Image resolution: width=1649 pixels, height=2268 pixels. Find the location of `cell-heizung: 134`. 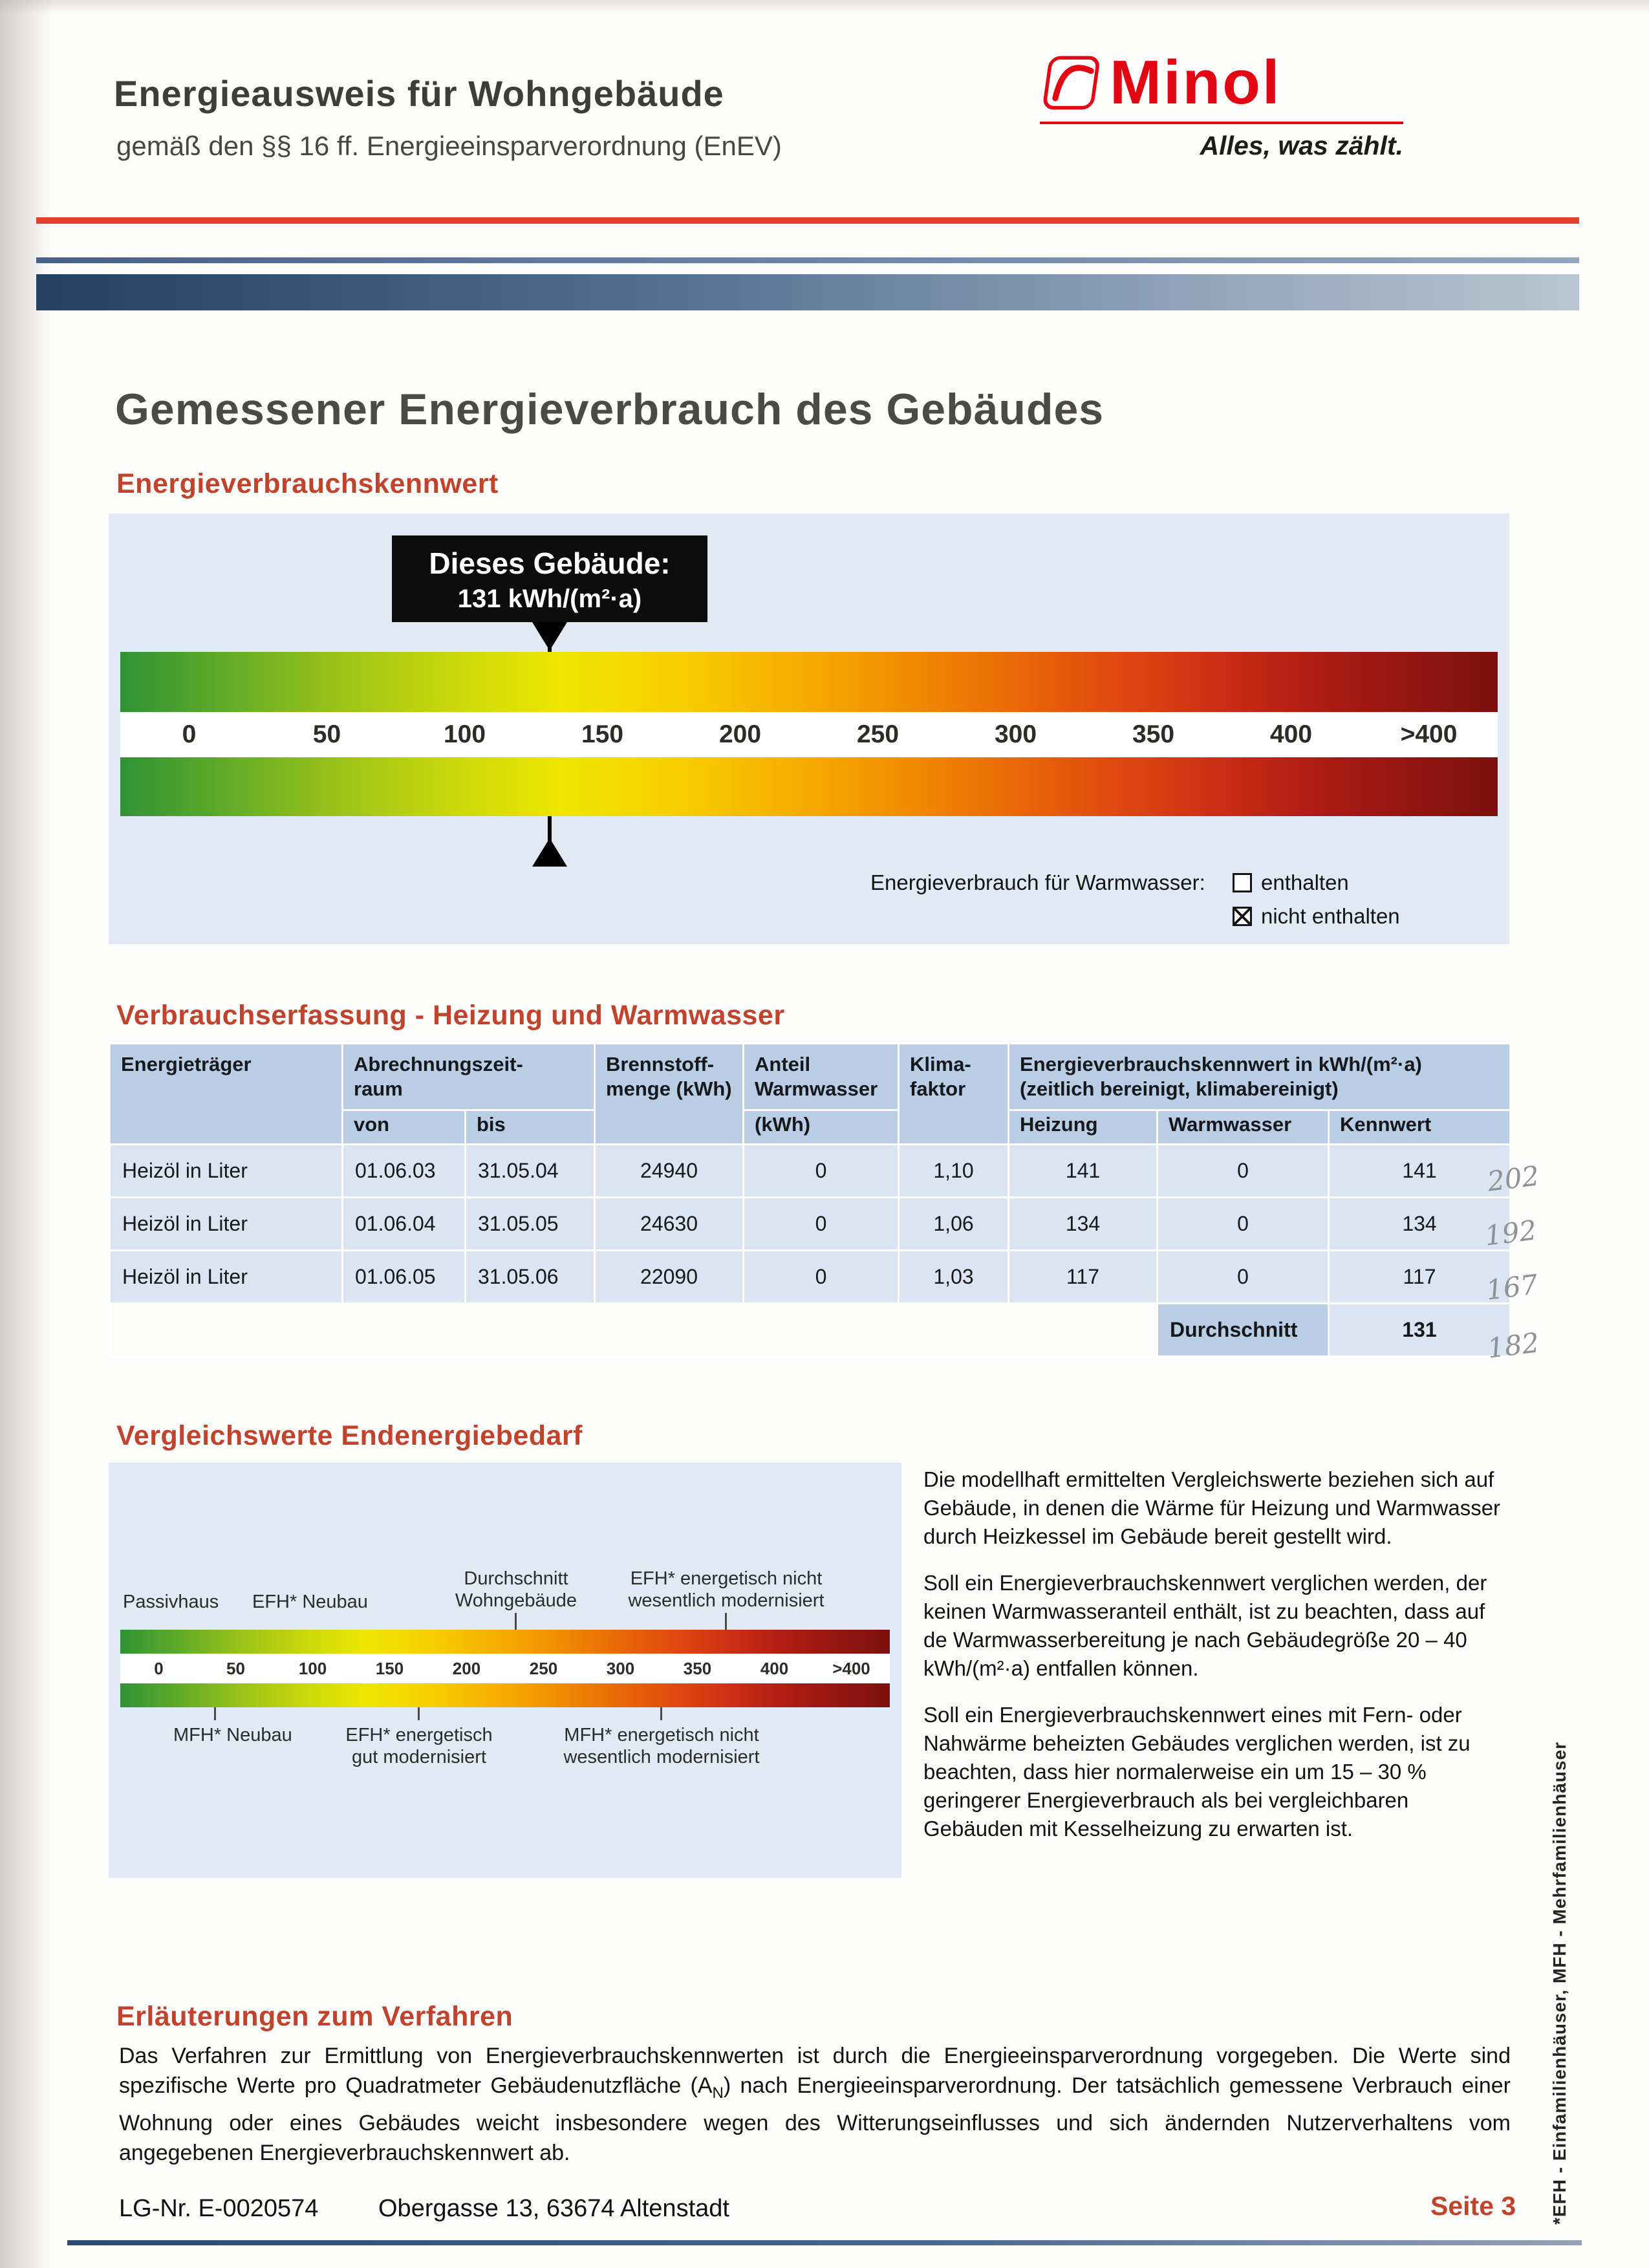

cell-heizung: 134 is located at coordinates (1083, 1223).